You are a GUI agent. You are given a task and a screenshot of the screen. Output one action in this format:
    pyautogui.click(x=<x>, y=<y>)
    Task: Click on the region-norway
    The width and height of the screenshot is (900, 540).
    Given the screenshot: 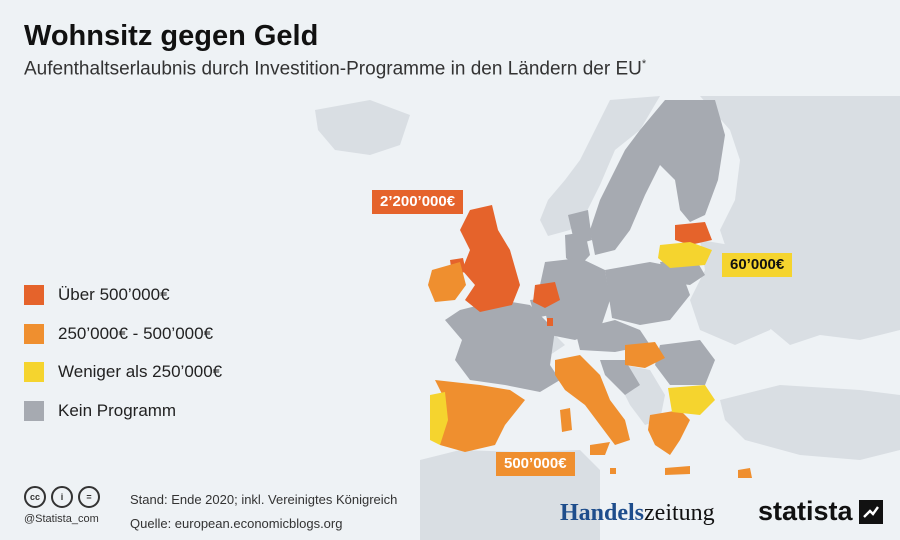 What is the action you would take?
    pyautogui.click(x=600, y=166)
    